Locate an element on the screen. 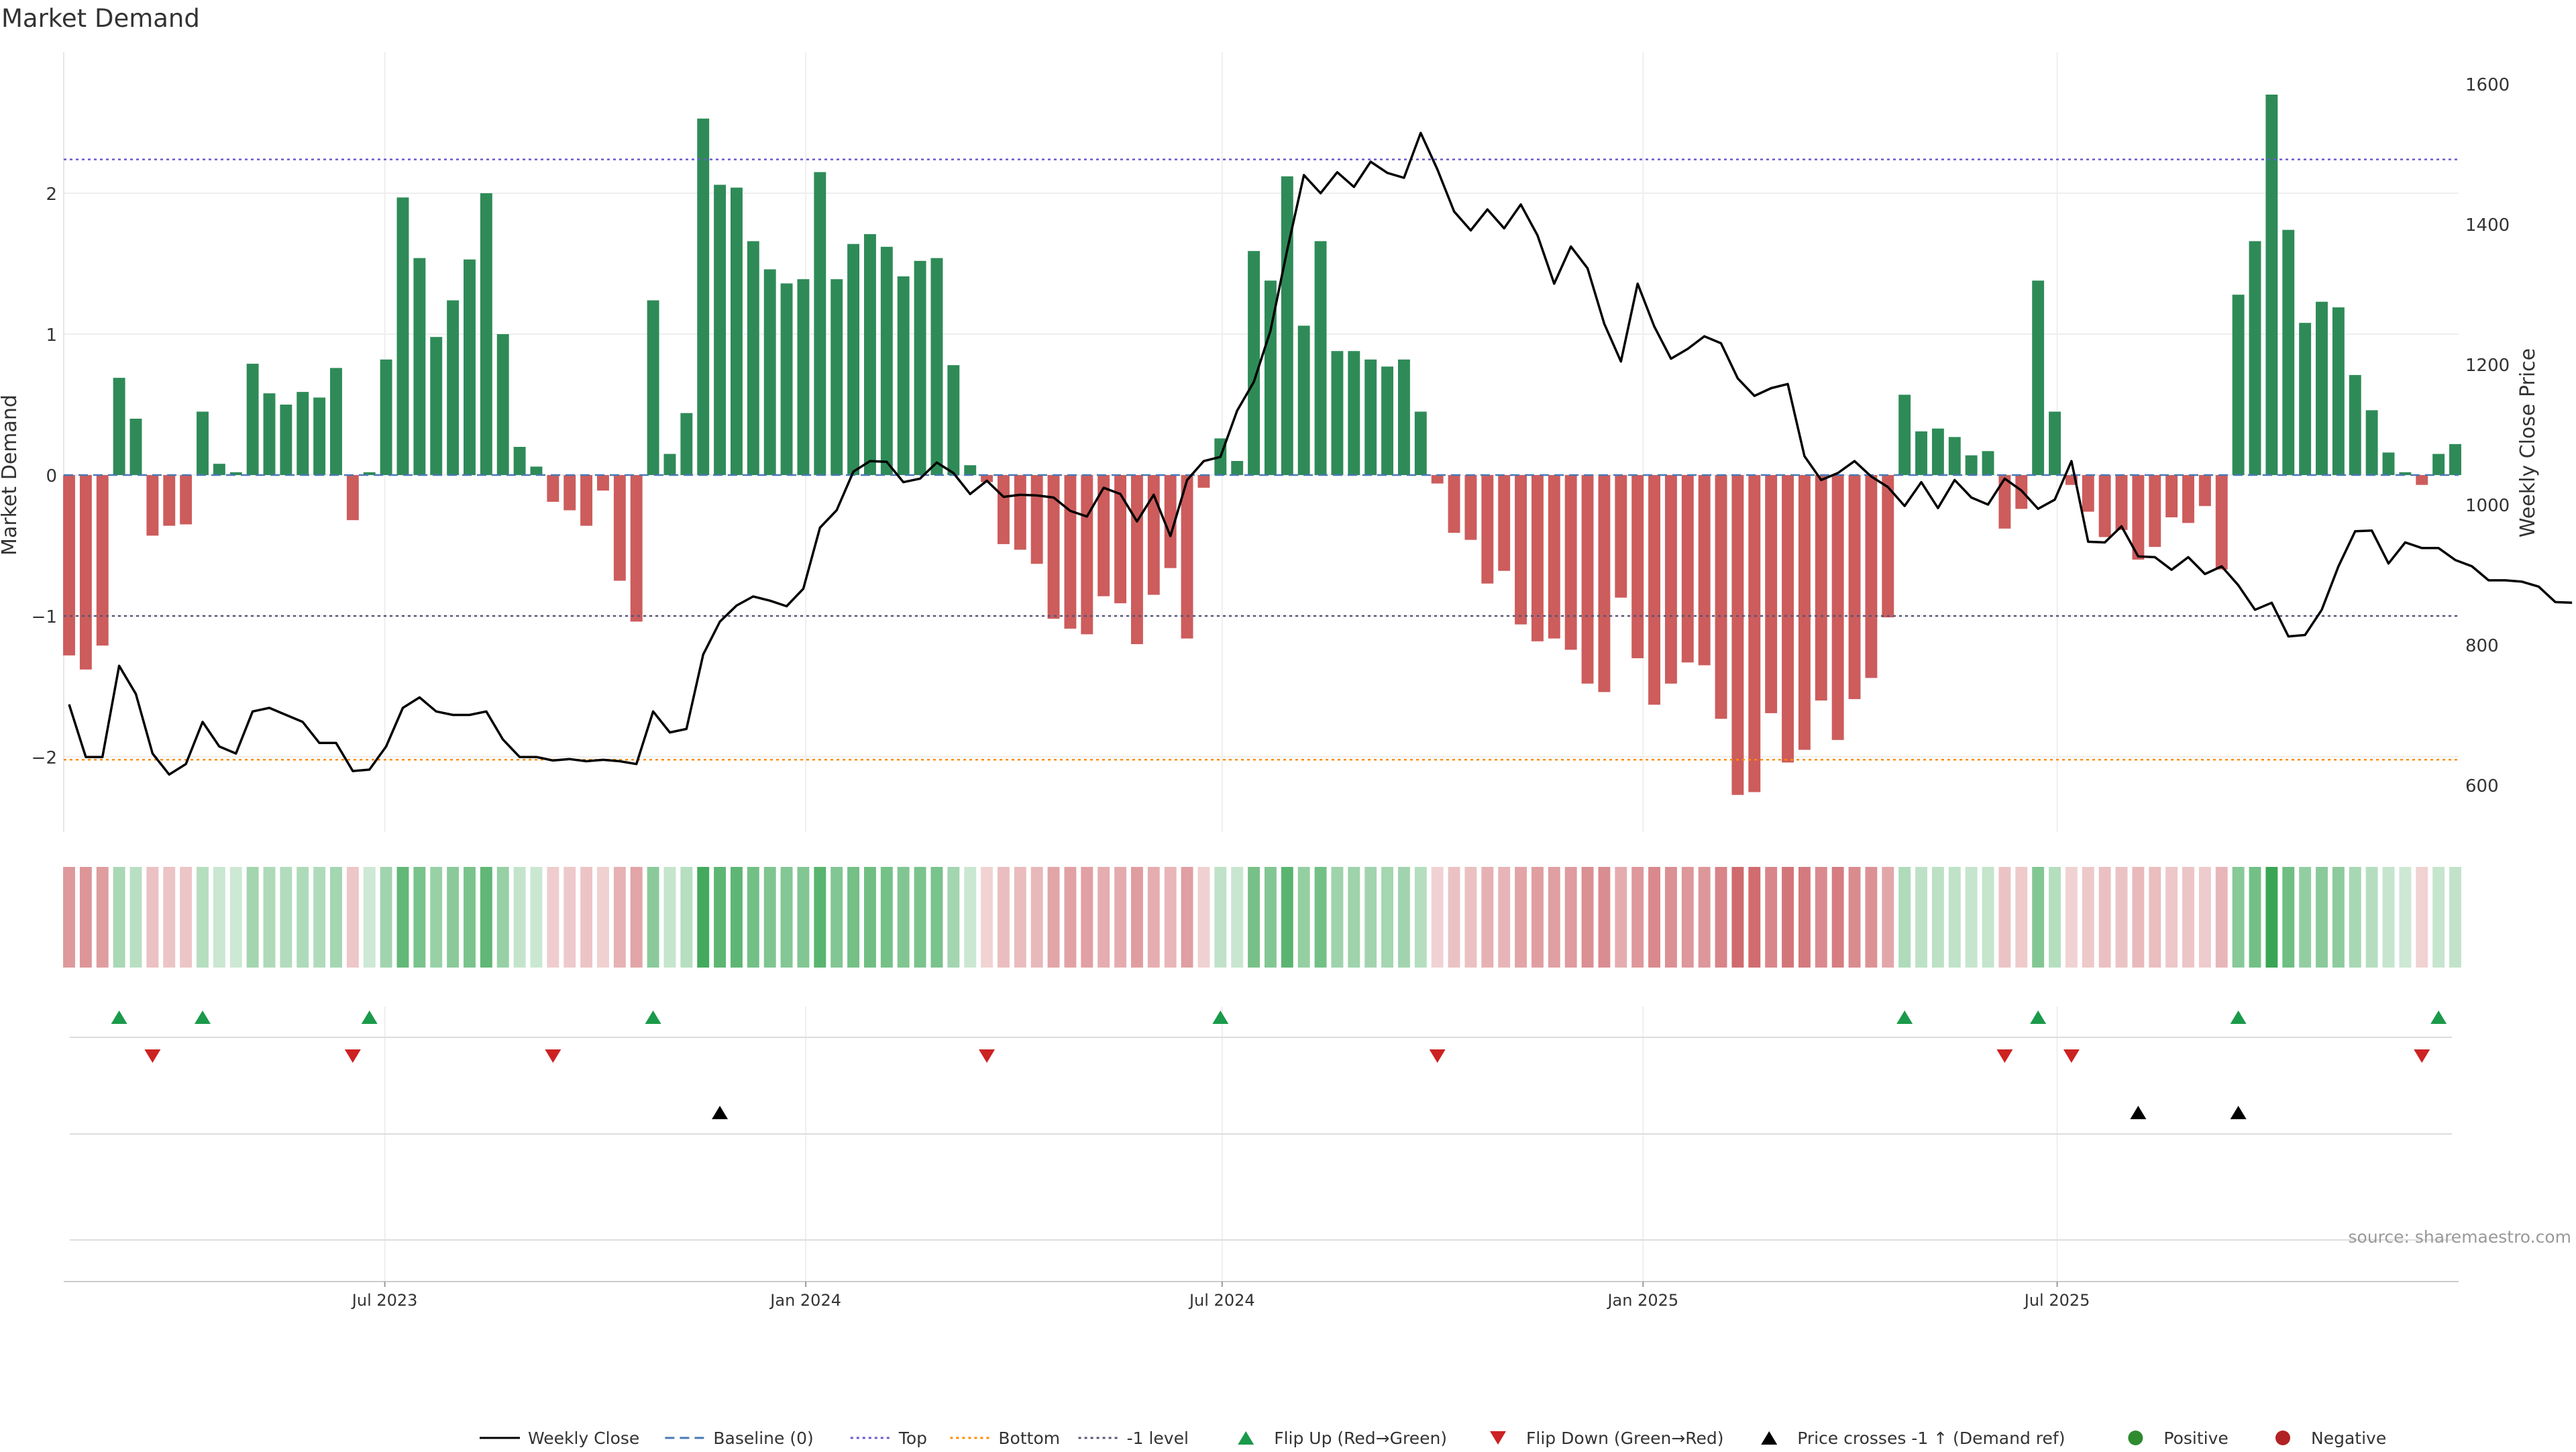  x-tick-label: Jul 2023 is located at coordinates (384, 1301).